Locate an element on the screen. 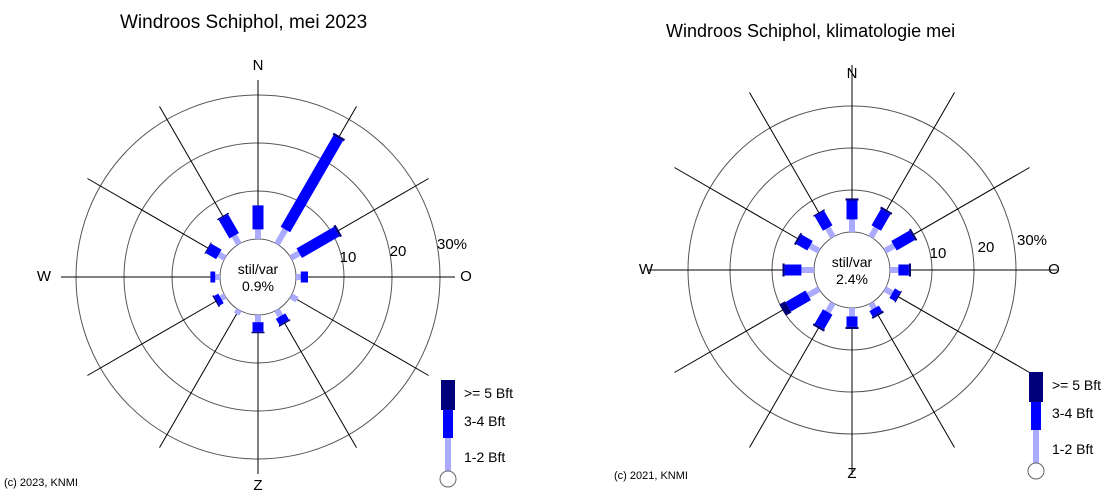 This screenshot has height=491, width=1118. bar-300-bft-5plus is located at coordinates (798, 239).